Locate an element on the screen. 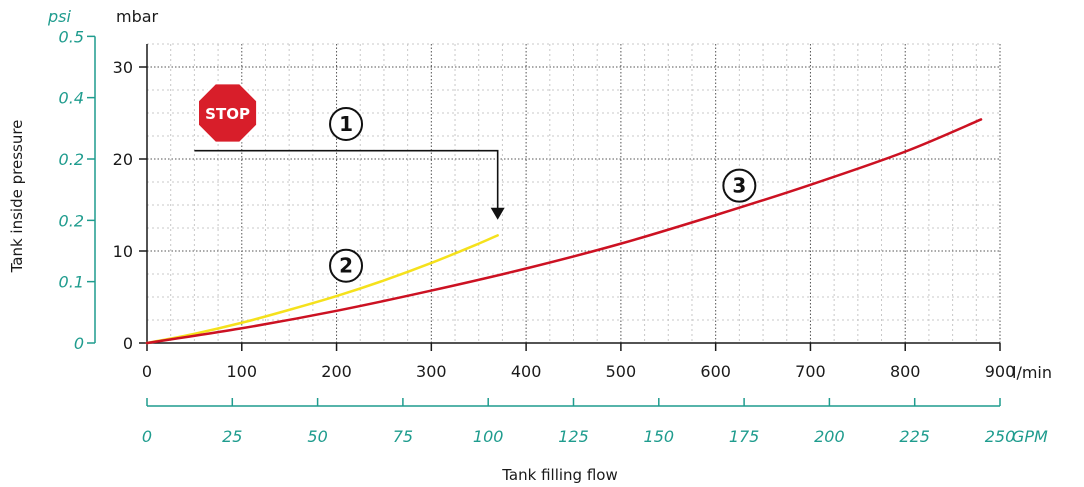 The height and width of the screenshot is (487, 1084). x-tick-label: 600 is located at coordinates (715, 371).